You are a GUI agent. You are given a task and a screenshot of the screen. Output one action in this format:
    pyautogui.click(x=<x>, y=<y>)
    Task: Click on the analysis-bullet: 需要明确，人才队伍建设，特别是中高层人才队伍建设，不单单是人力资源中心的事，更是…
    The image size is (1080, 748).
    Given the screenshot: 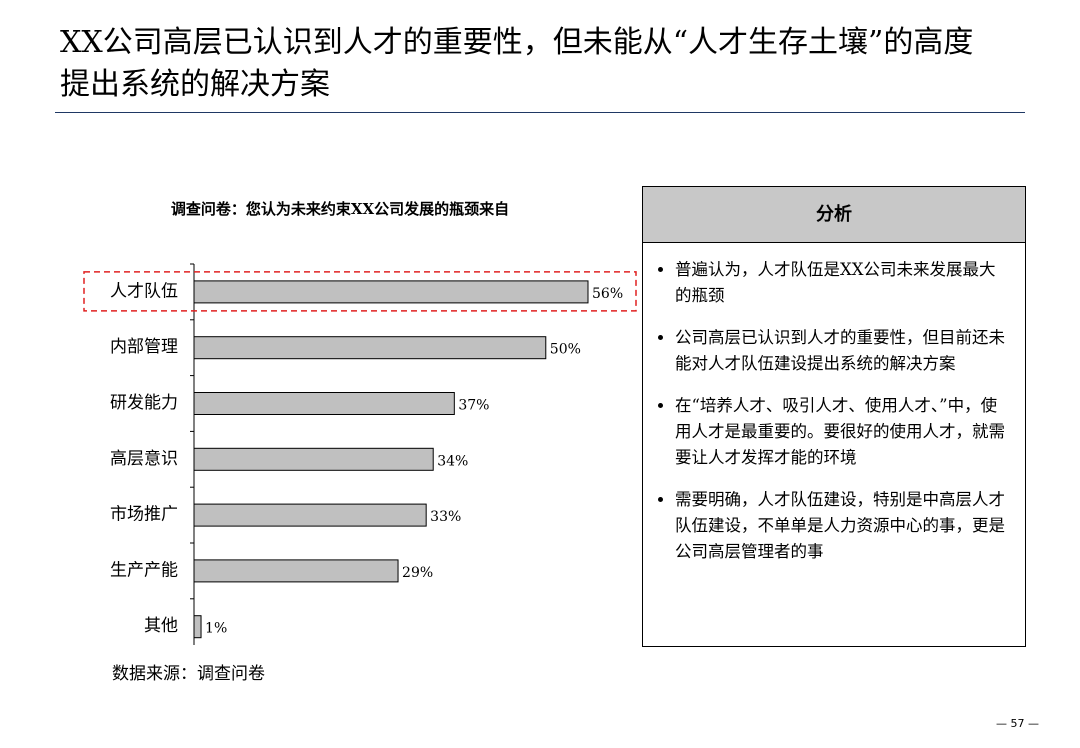 What is the action you would take?
    pyautogui.click(x=842, y=526)
    